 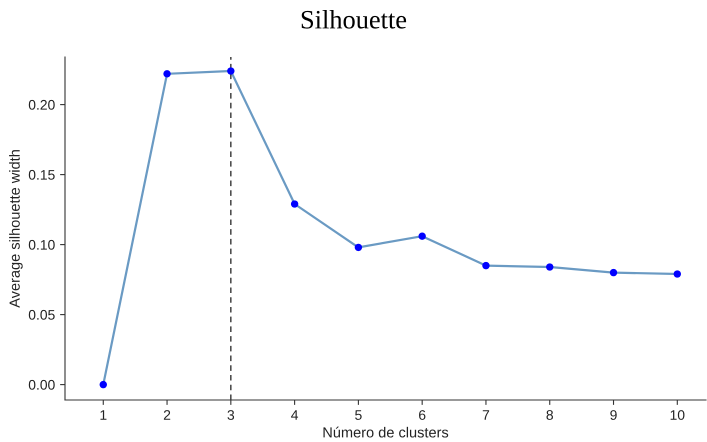 What do you see at coordinates (354, 19) in the screenshot?
I see `chart-title: Silhouette` at bounding box center [354, 19].